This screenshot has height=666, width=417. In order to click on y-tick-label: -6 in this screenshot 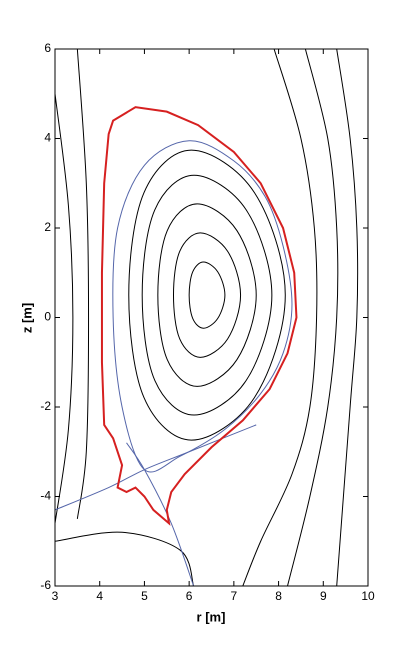, I will do `click(45, 585)`.